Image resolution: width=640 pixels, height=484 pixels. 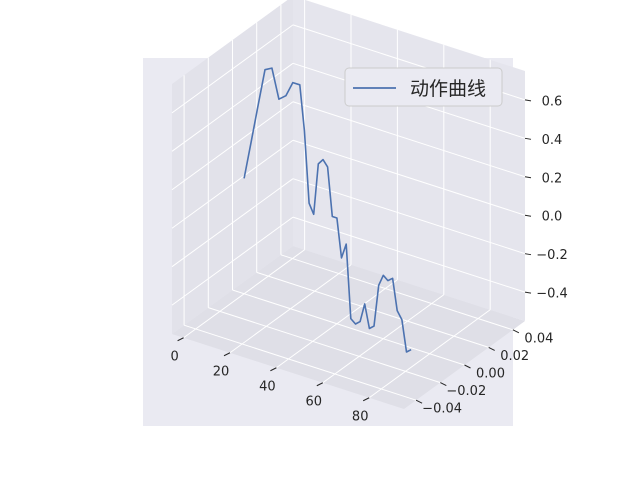 What do you see at coordinates (448, 89) in the screenshot?
I see `legend-label: 动作曲线` at bounding box center [448, 89].